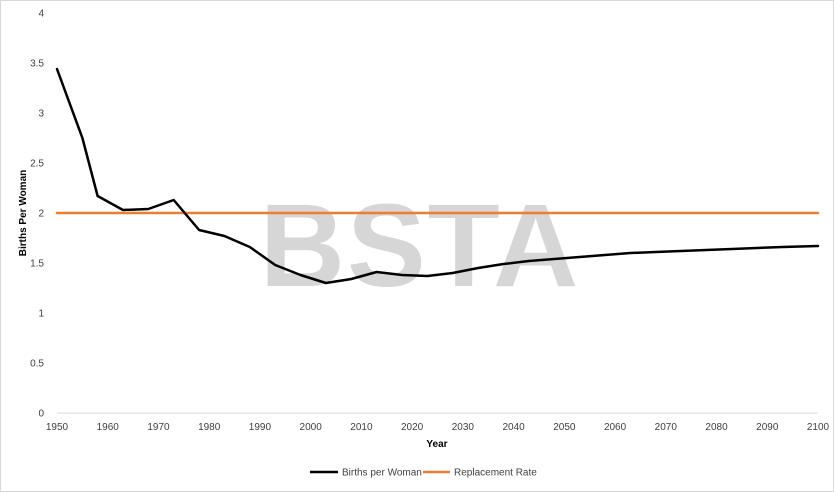 The height and width of the screenshot is (492, 834). I want to click on x-tick-label: 1980, so click(209, 427).